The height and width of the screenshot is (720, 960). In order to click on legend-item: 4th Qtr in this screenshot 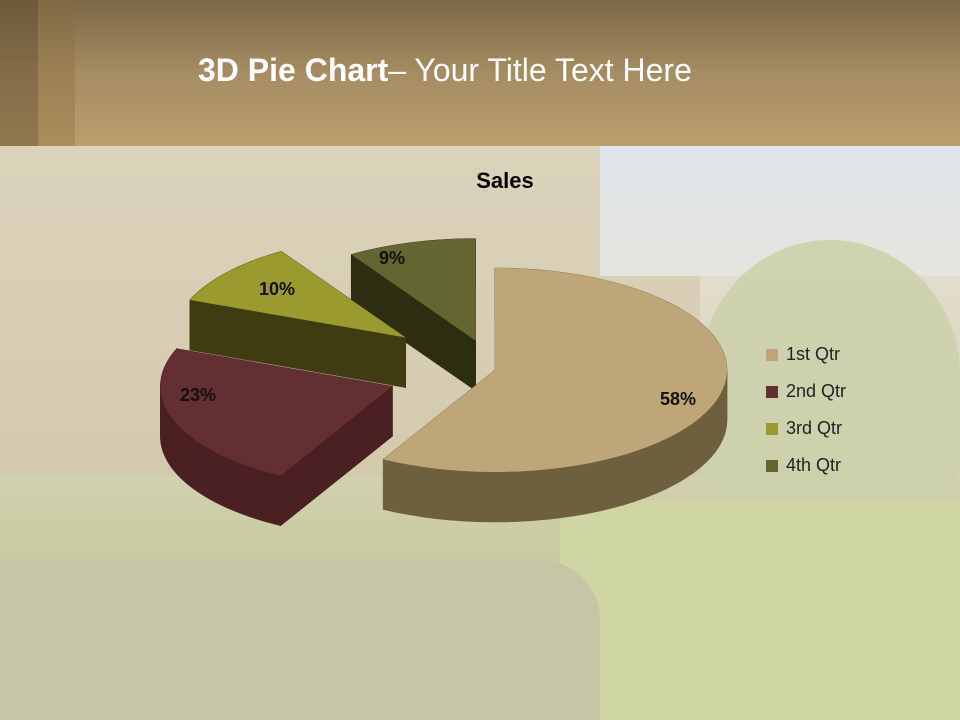, I will do `click(806, 465)`.